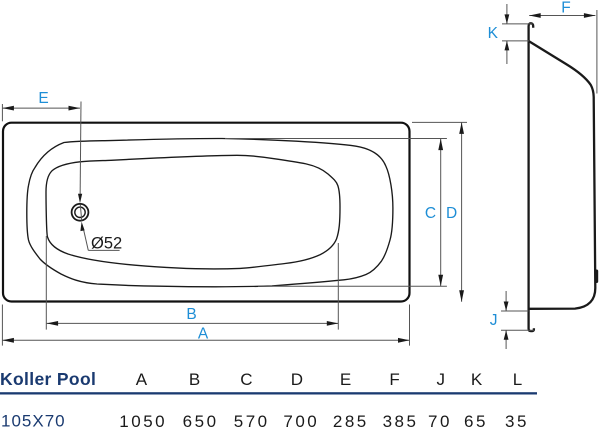 The height and width of the screenshot is (430, 600). What do you see at coordinates (143, 421) in the screenshot?
I see `svg-text: 1050` at bounding box center [143, 421].